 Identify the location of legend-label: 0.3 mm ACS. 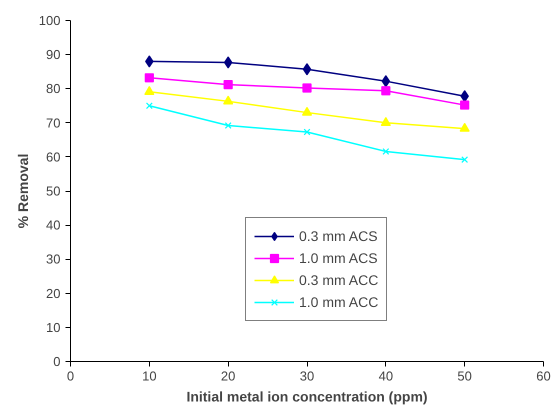
(338, 236).